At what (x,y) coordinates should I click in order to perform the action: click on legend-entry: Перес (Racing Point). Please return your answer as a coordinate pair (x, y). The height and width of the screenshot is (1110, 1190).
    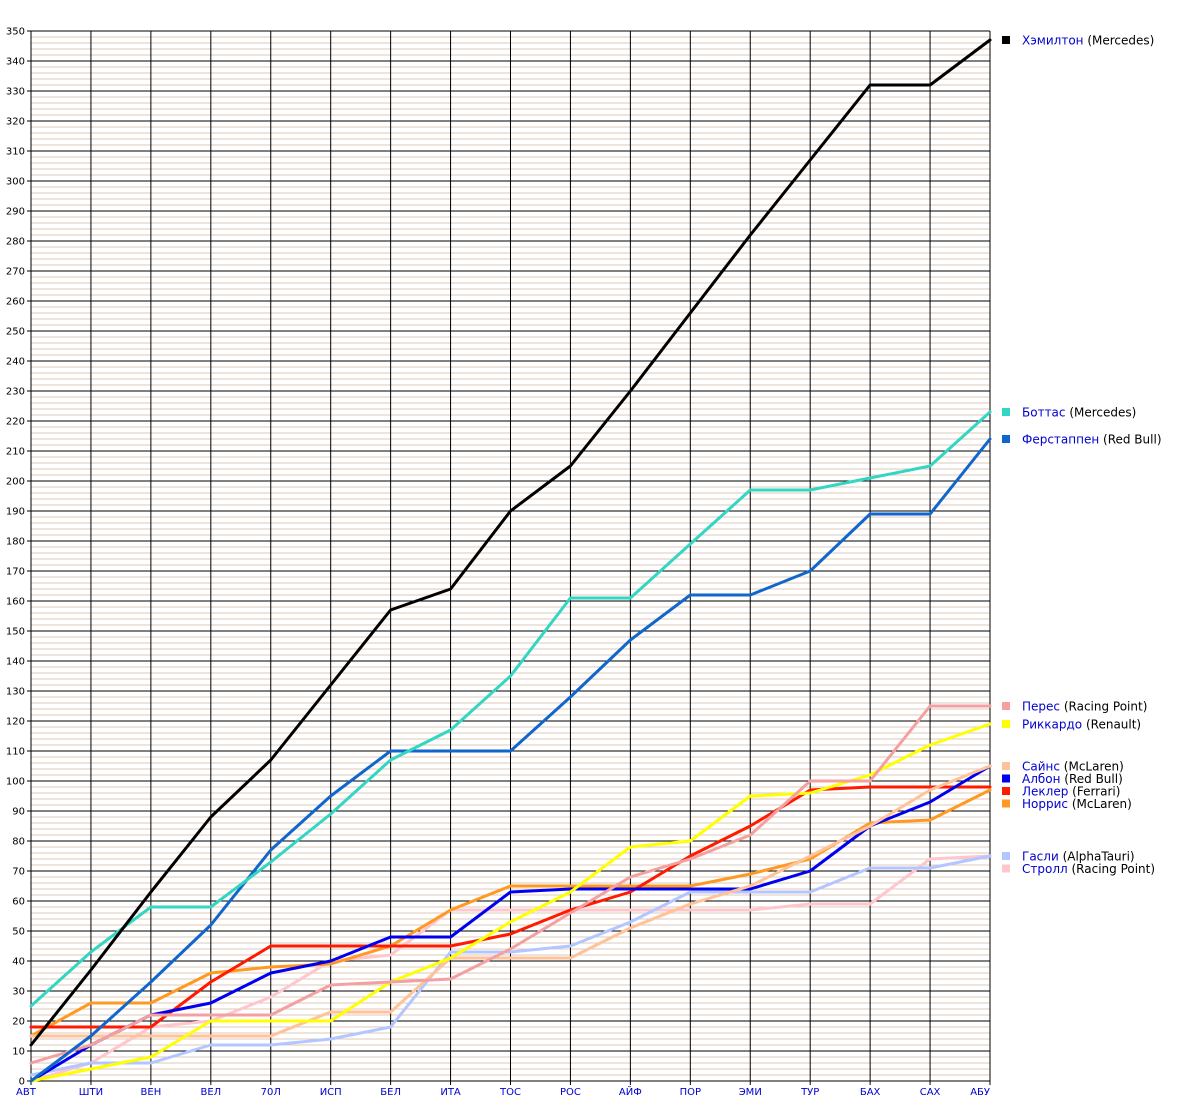
    Looking at the image, I should click on (1074, 707).